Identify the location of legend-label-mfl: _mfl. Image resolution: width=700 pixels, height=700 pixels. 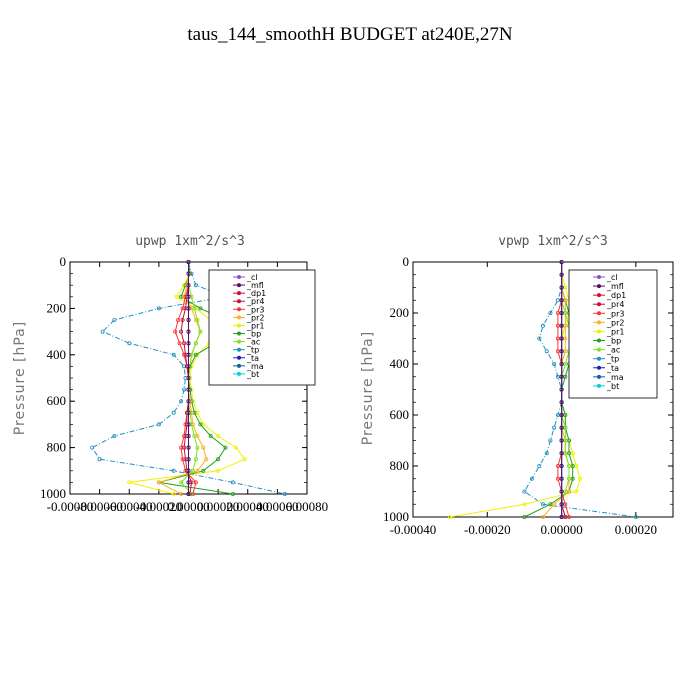
(255, 285).